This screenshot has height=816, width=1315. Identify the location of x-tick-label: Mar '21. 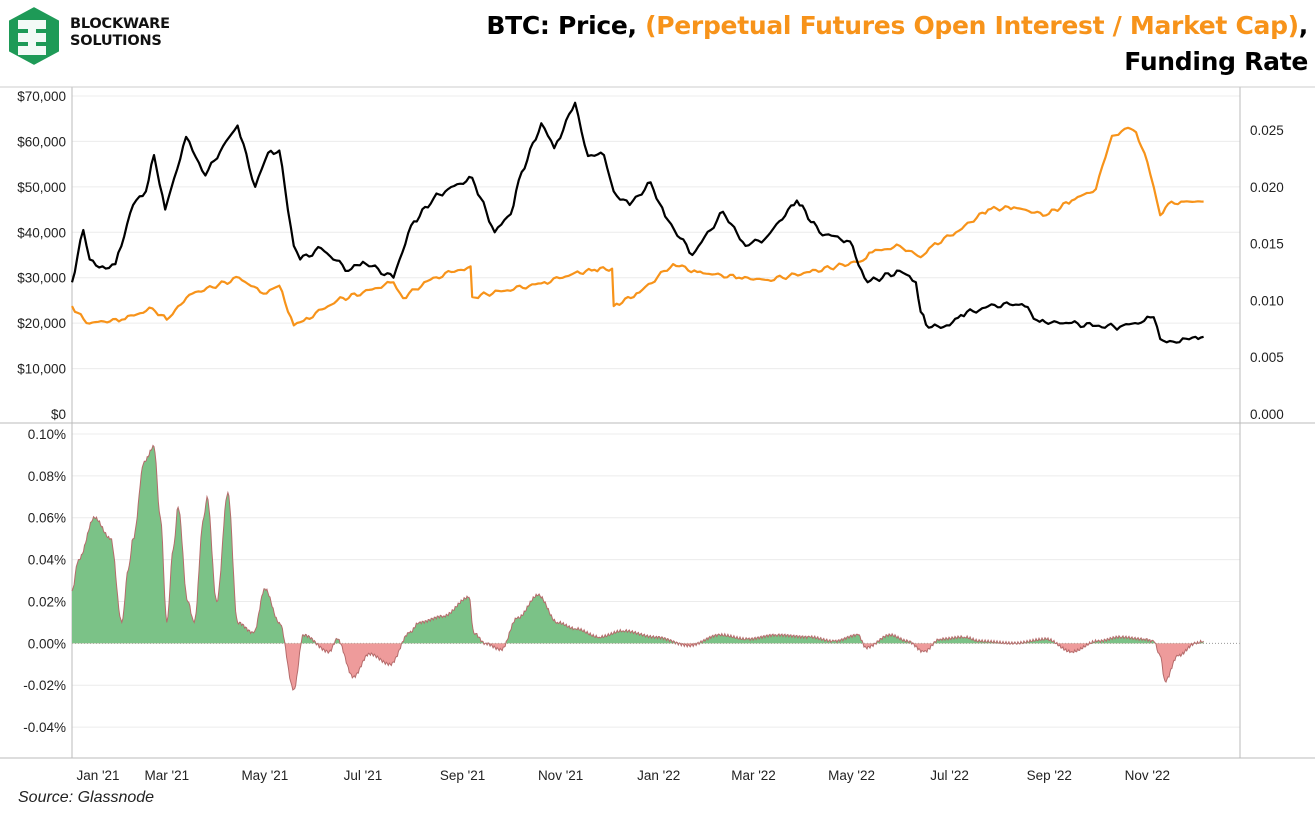
(167, 775).